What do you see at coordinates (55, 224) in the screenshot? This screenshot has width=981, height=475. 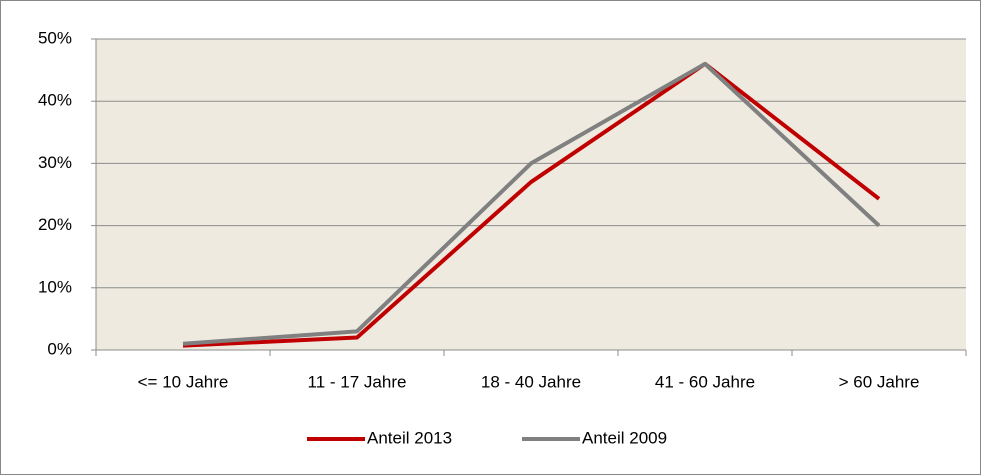 I see `y-tick-label: 20%` at bounding box center [55, 224].